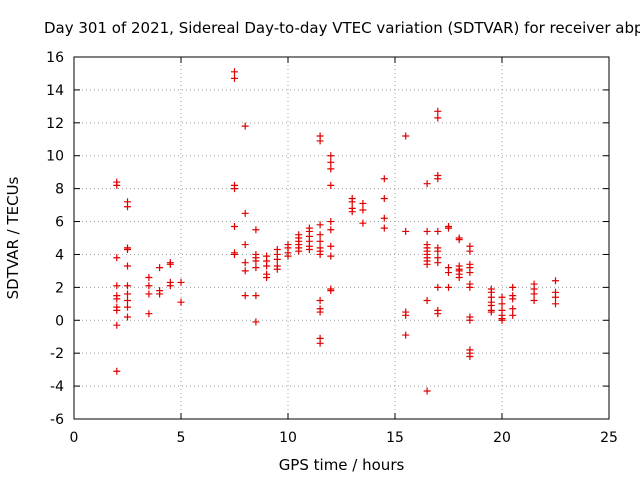  I want to click on y-tick-label: -6, so click(57, 420).